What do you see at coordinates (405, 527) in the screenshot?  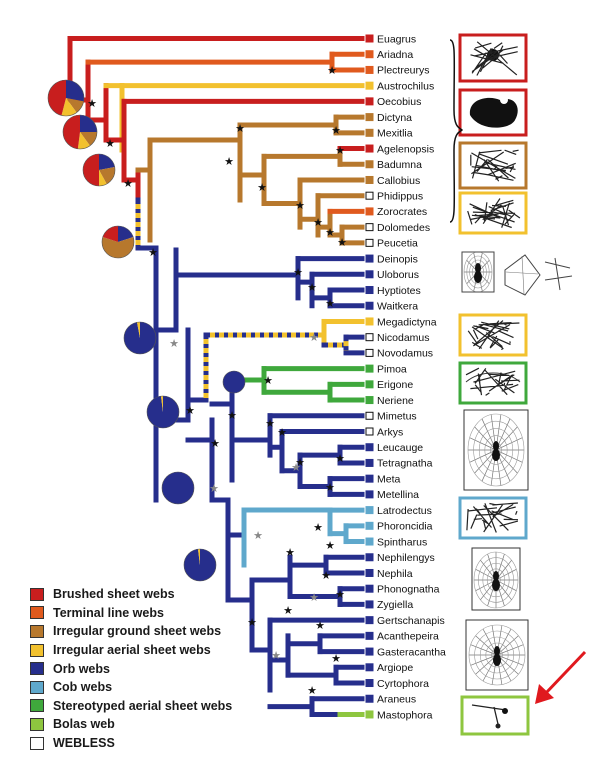 I see `taxon-name: Phoroncidia` at bounding box center [405, 527].